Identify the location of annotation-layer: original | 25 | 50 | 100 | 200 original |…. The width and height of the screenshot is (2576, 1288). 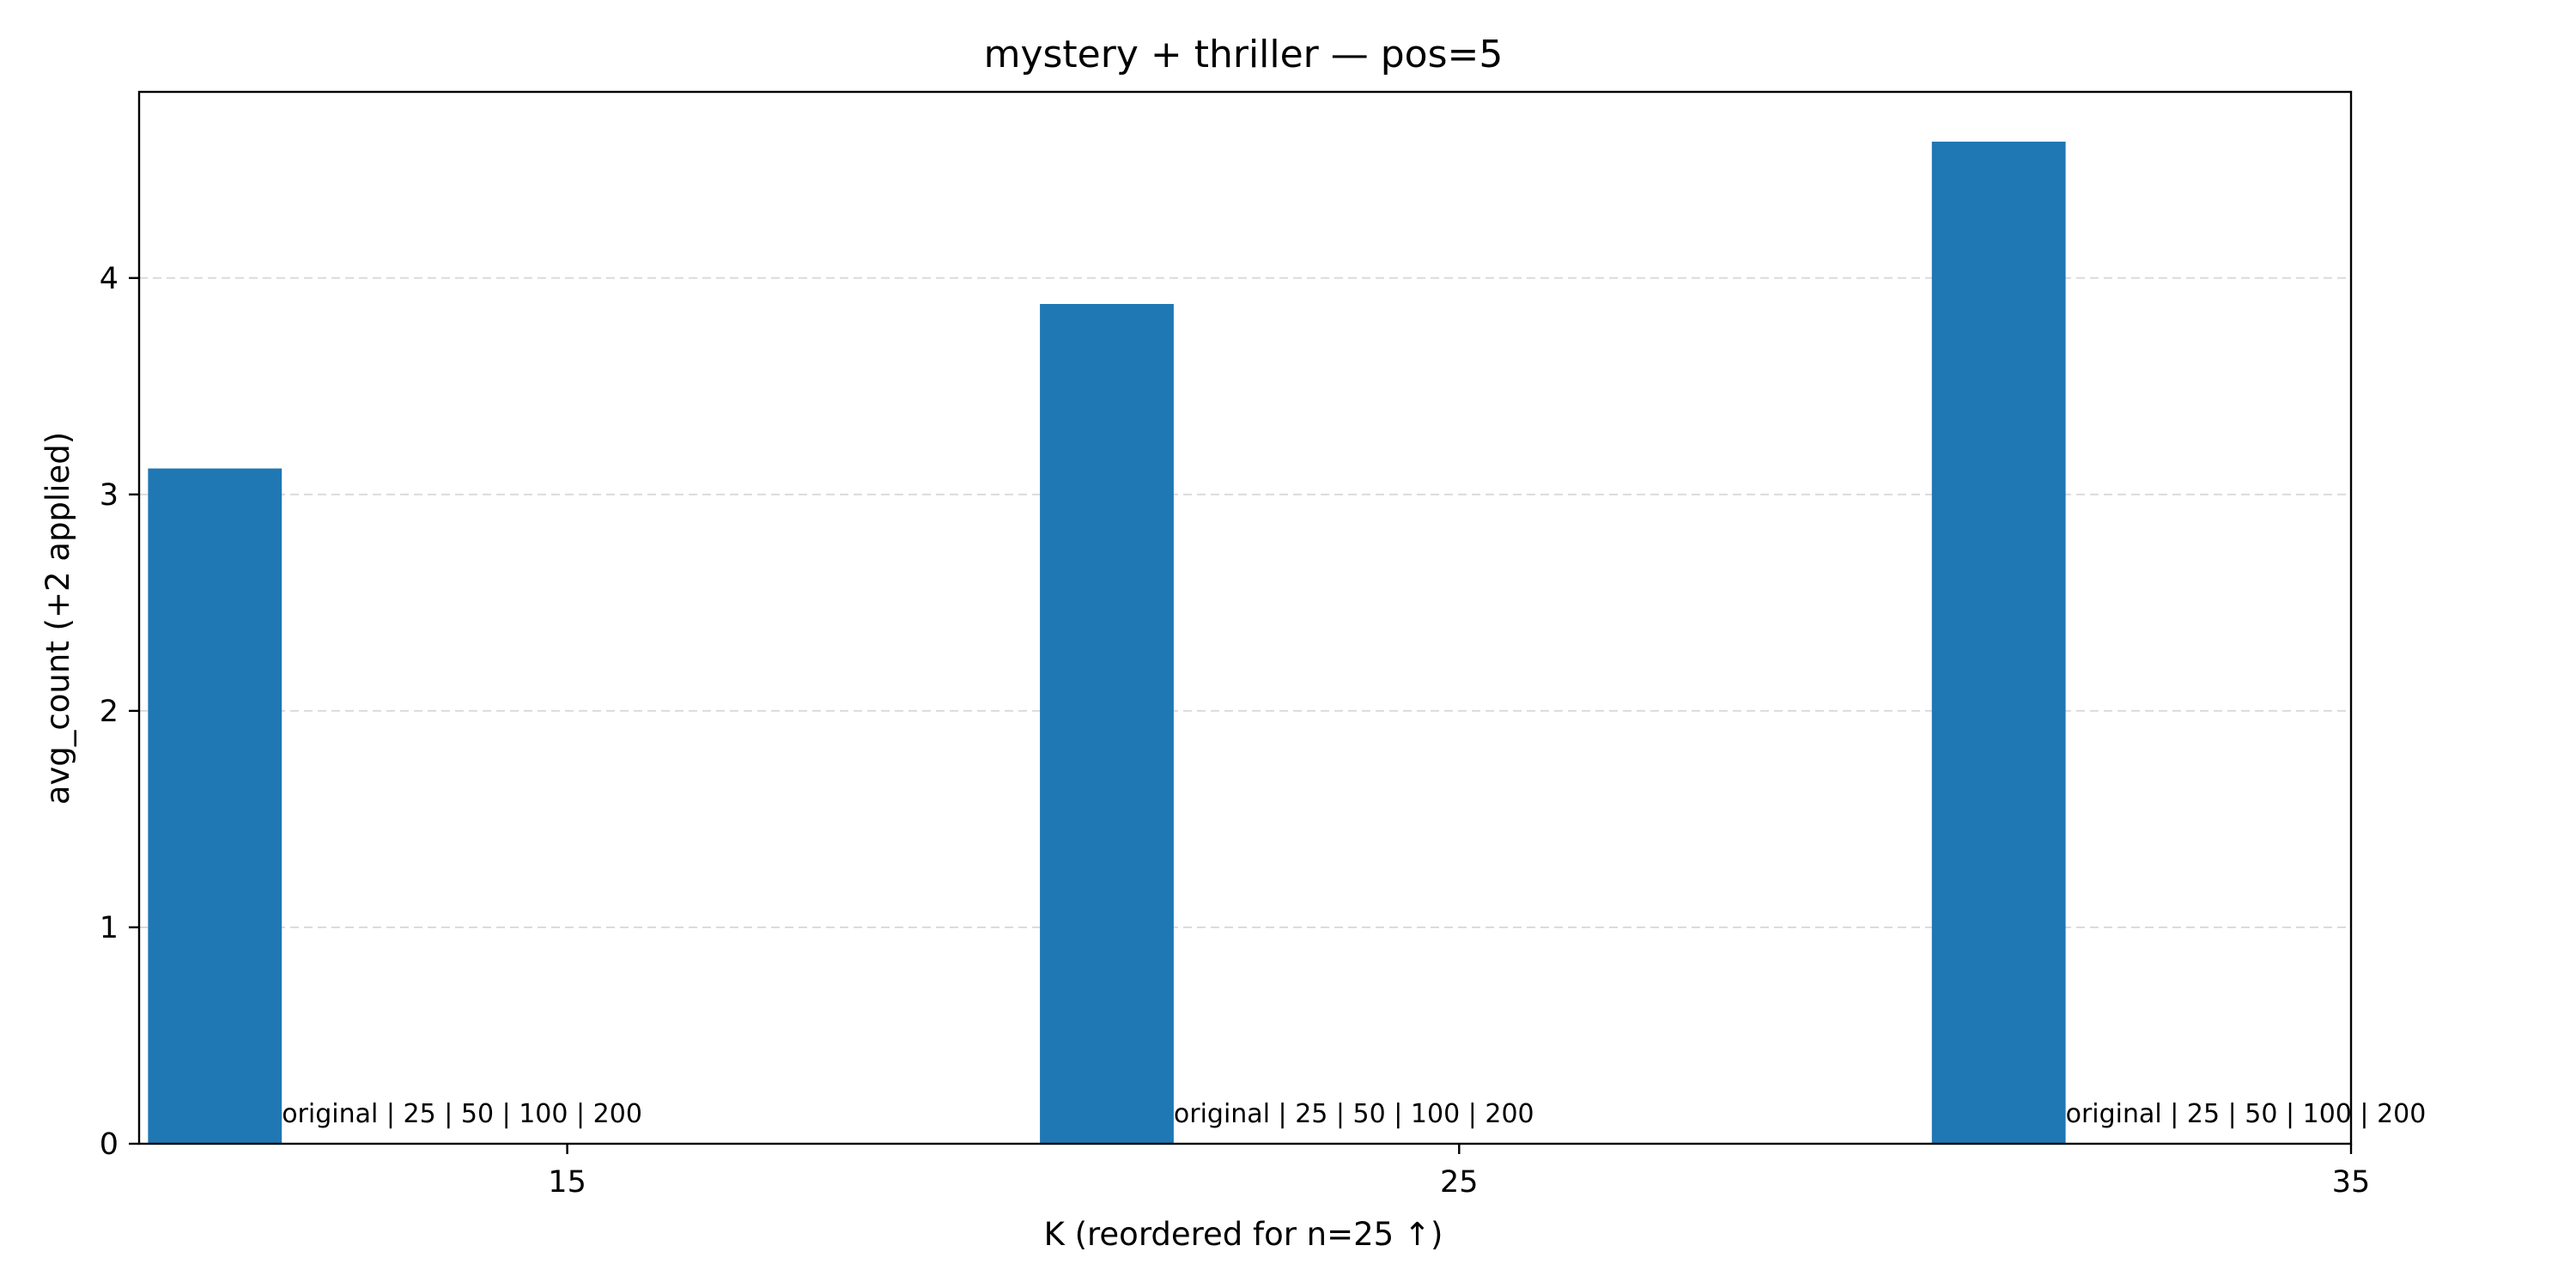
(1354, 1114).